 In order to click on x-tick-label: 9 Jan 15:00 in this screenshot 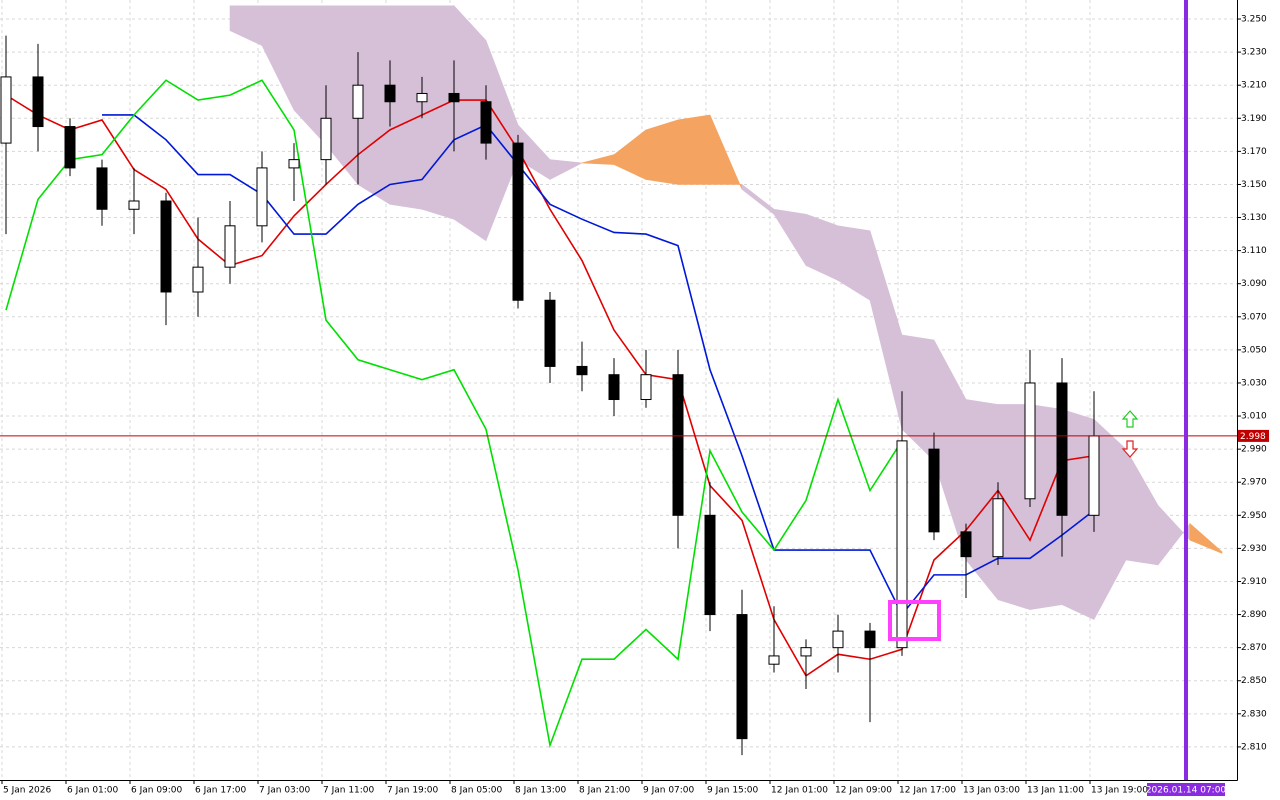, I will do `click(733, 791)`.